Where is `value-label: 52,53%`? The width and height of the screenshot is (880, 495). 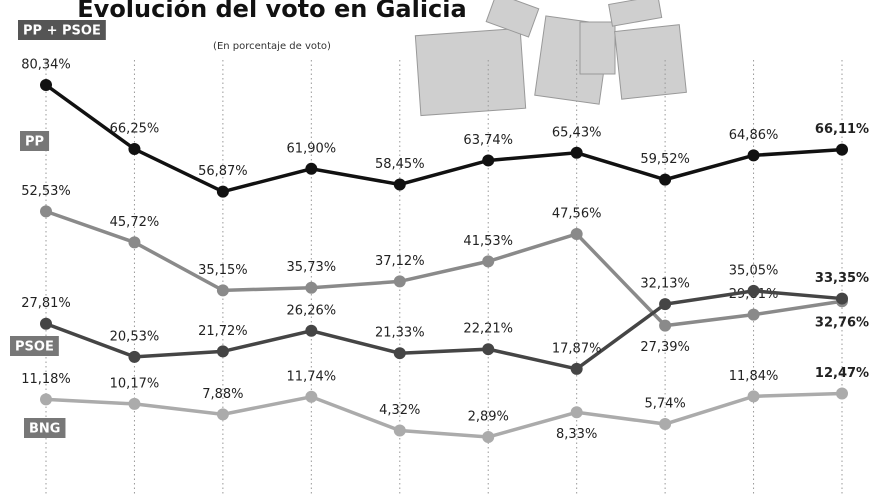
value-label: 52,53% is located at coordinates (46, 191).